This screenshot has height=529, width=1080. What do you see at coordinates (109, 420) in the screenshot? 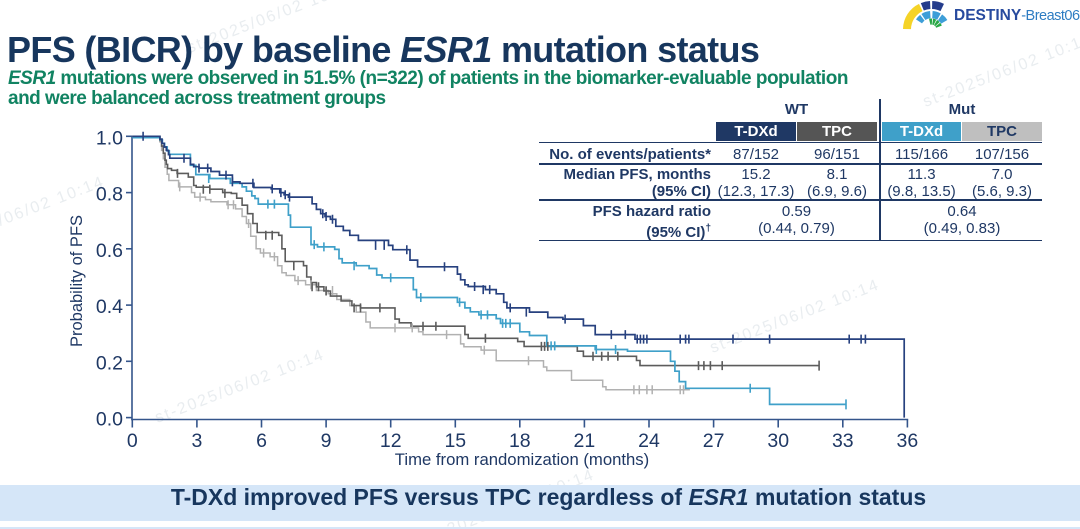
I see `svg-text: 0.0` at bounding box center [109, 420].